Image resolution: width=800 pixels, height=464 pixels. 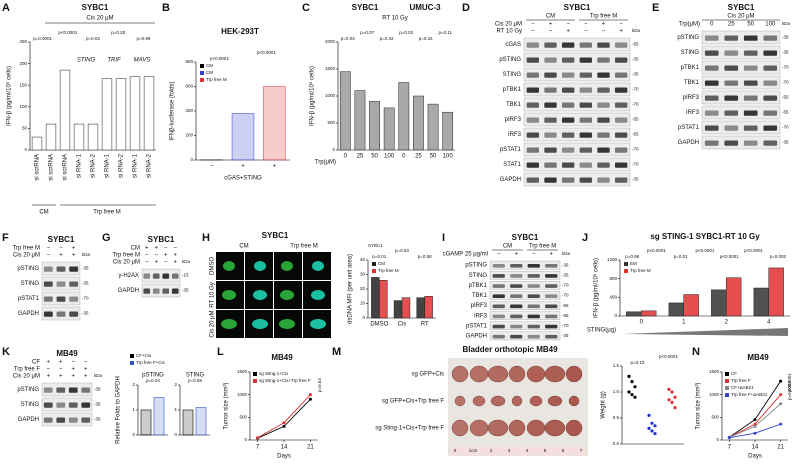 What do you see at coordinates (616, 417) in the screenshot?
I see `y-tick-label: 0.5` at bounding box center [616, 417].